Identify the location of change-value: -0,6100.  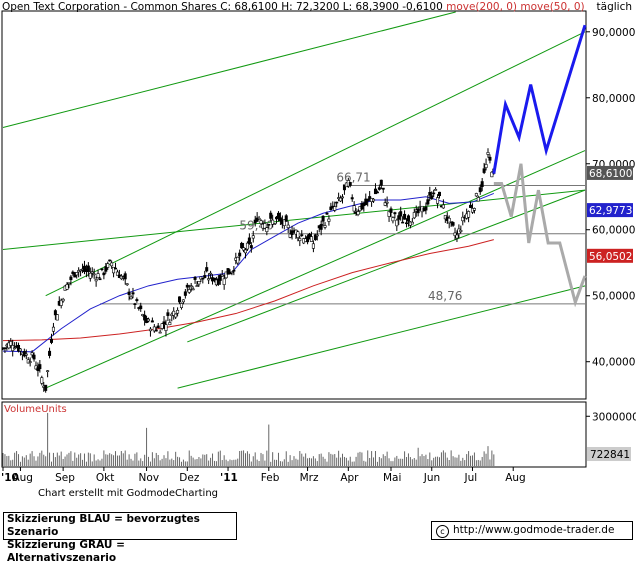
(422, 7).